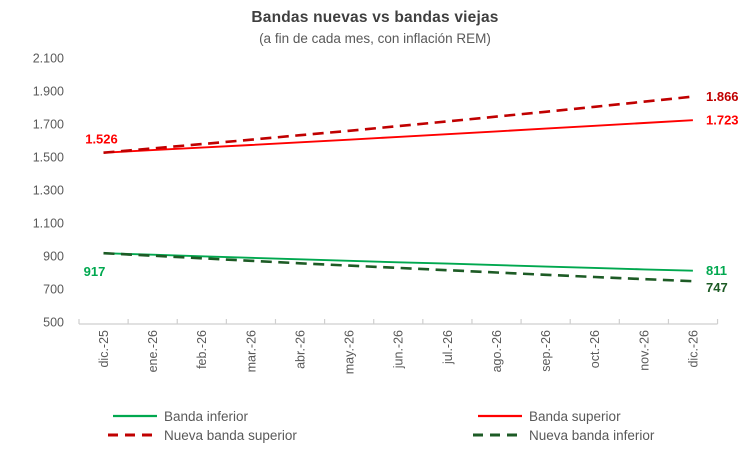  What do you see at coordinates (300, 349) in the screenshot?
I see `x-axis-category-label: abr.-26` at bounding box center [300, 349].